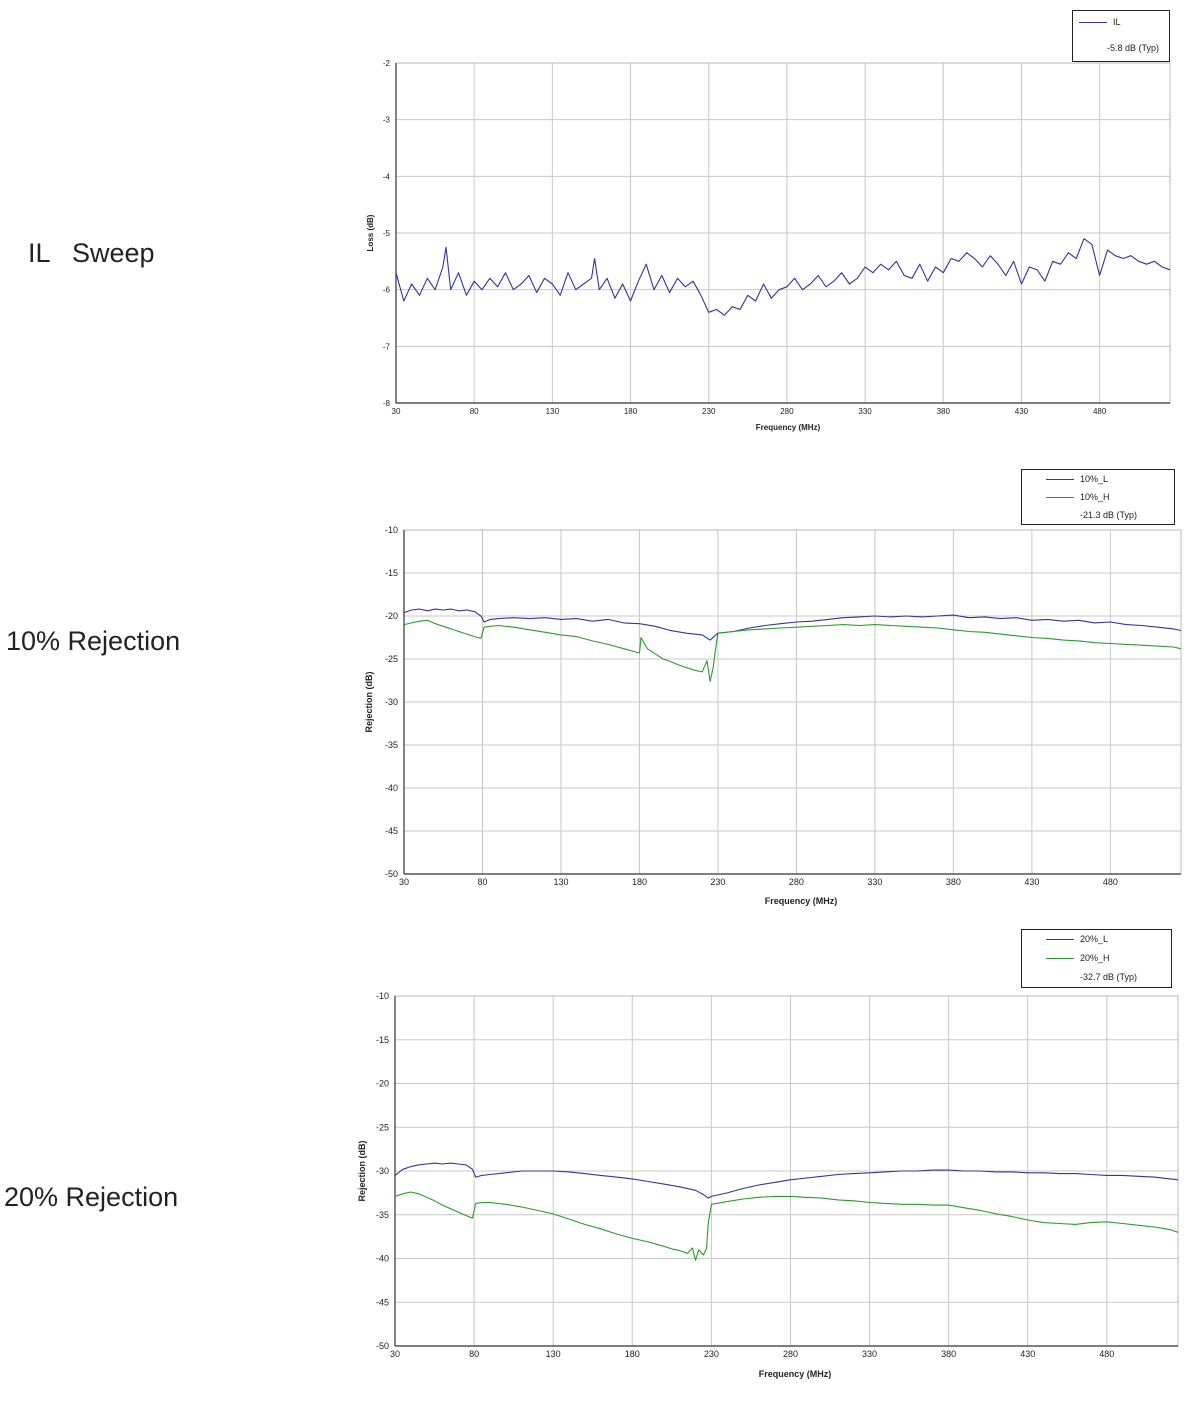 This screenshot has height=1407, width=1198. I want to click on legend-swatch-10-h, so click(1060, 497).